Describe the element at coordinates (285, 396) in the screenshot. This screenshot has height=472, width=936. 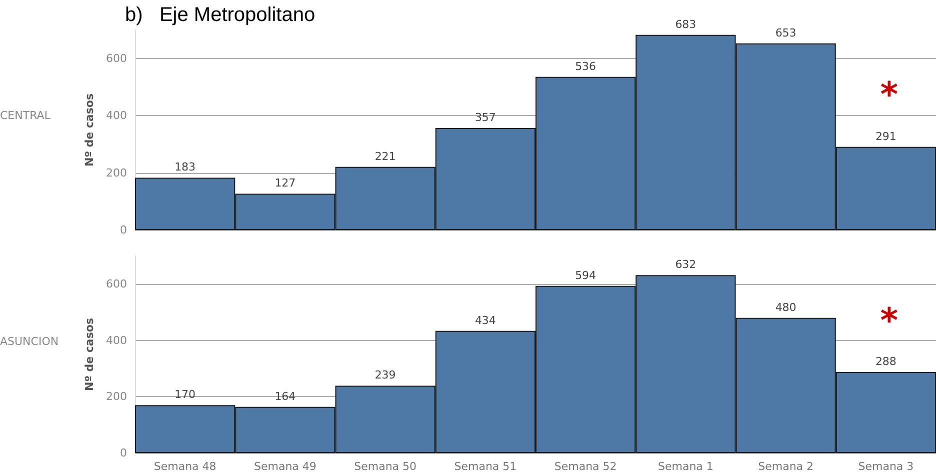
I see `data-label: 164` at that location.